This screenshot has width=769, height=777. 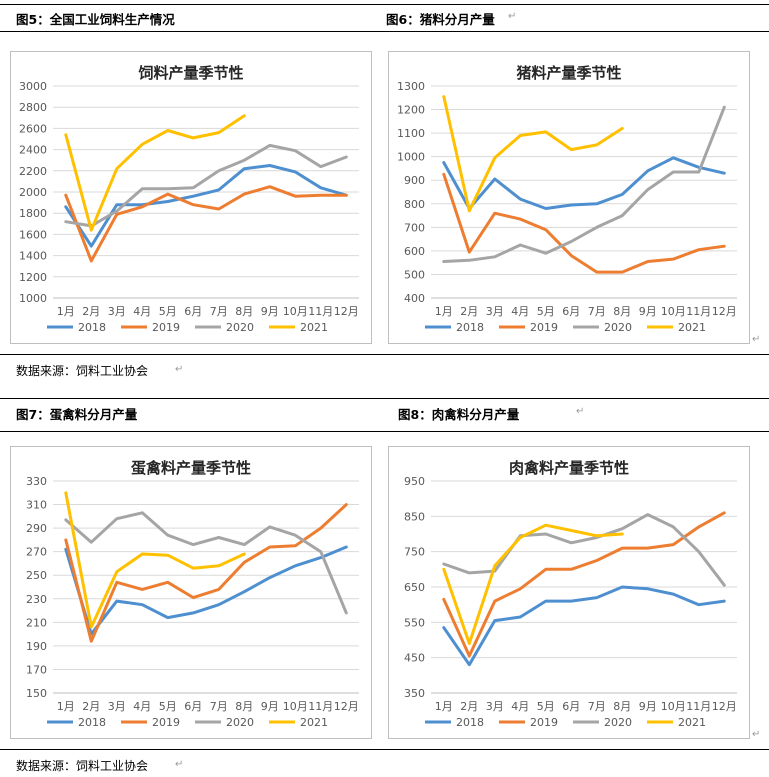 What do you see at coordinates (95, 19) in the screenshot?
I see `figure-caption-5: 图5：全国工业饲料生产情况` at bounding box center [95, 19].